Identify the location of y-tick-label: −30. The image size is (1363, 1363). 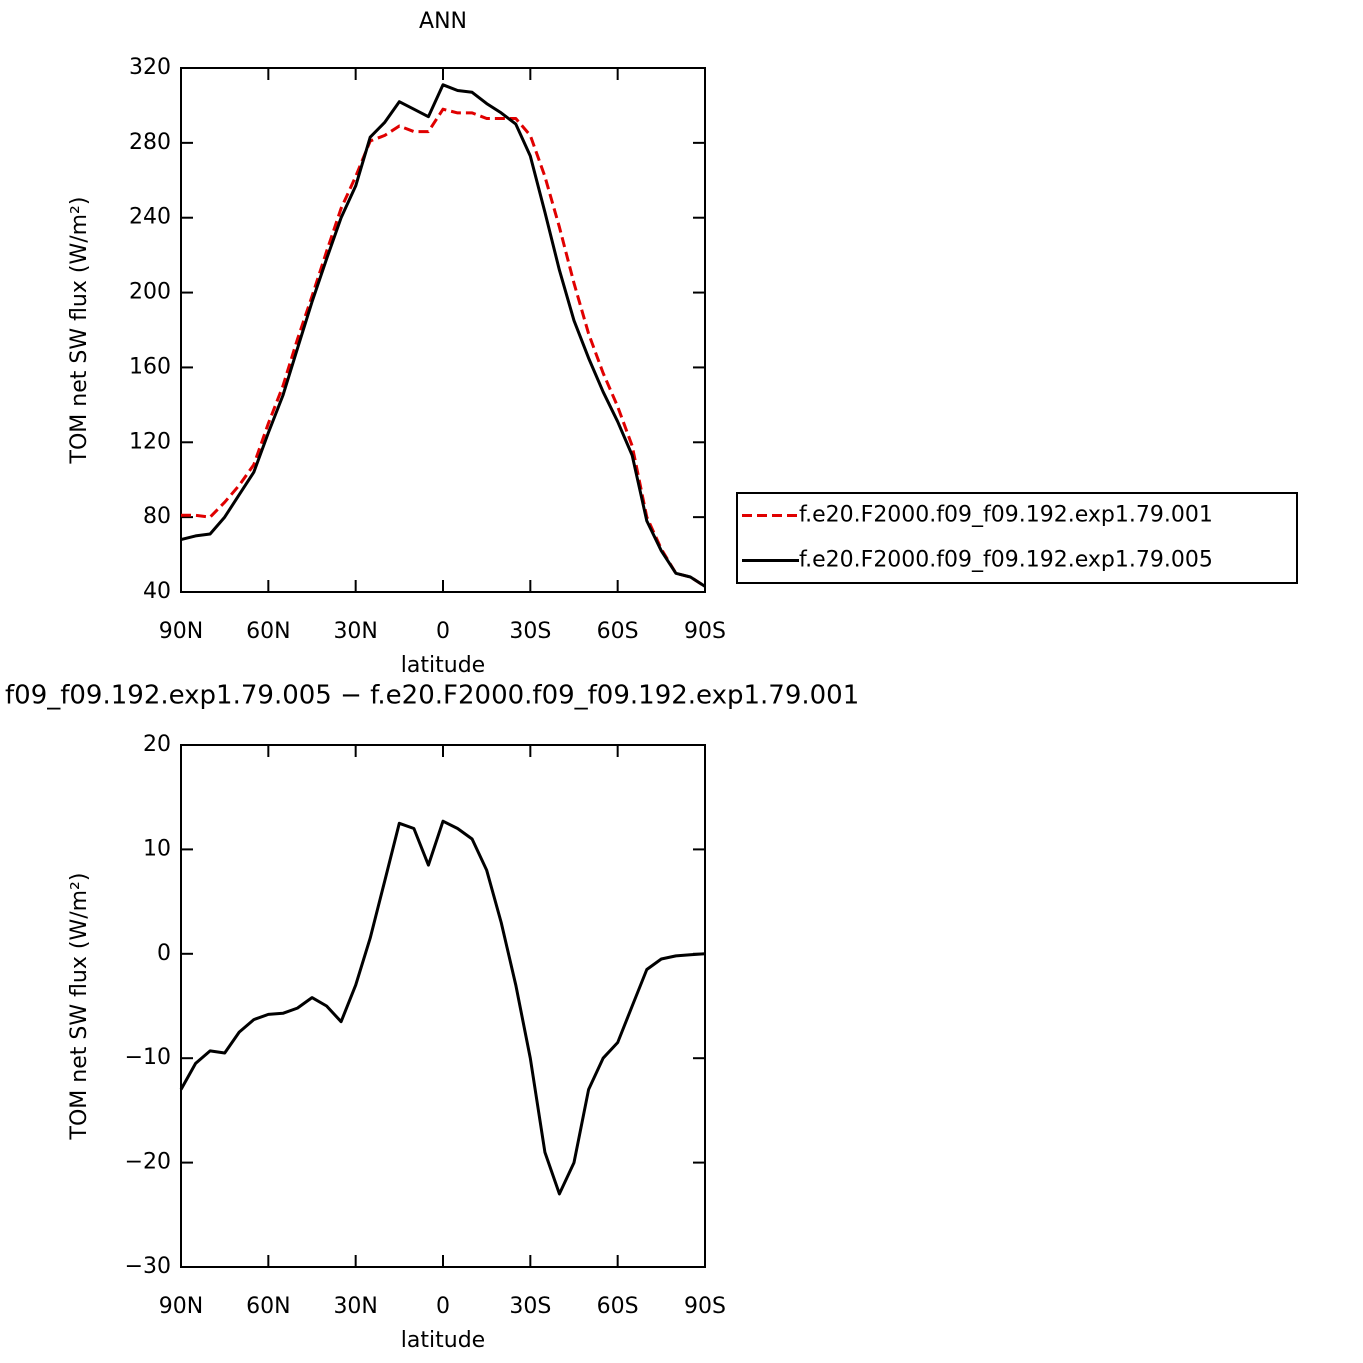
(148, 1266).